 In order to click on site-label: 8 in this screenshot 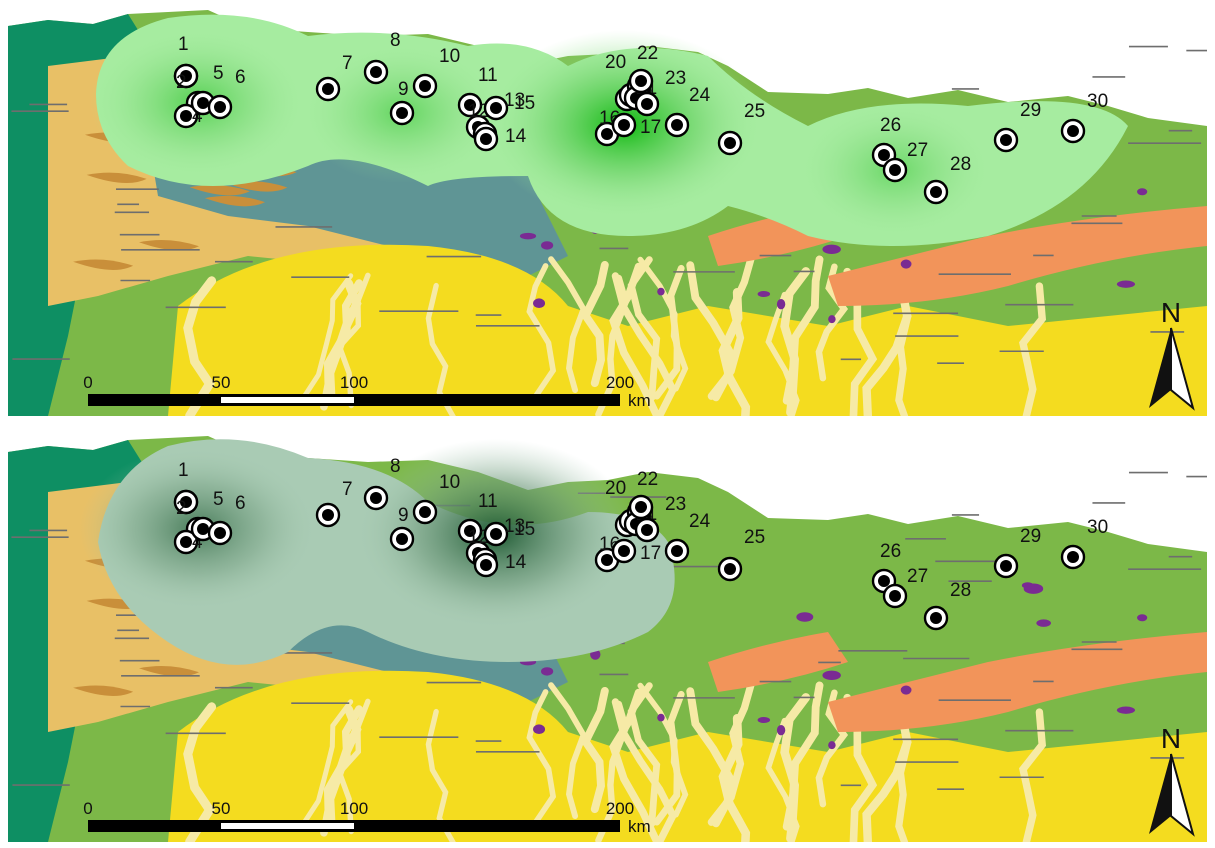, I will do `click(395, 466)`.